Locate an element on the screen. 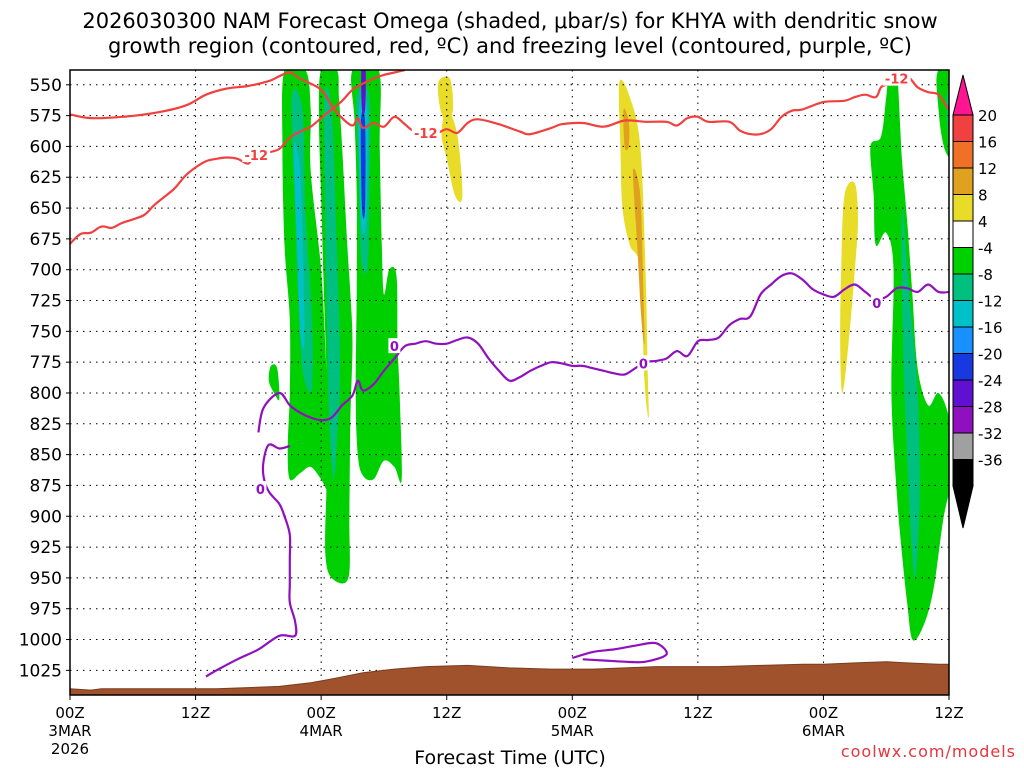 The height and width of the screenshot is (768, 1024). x-tick-date: 4MAR is located at coordinates (321, 731).